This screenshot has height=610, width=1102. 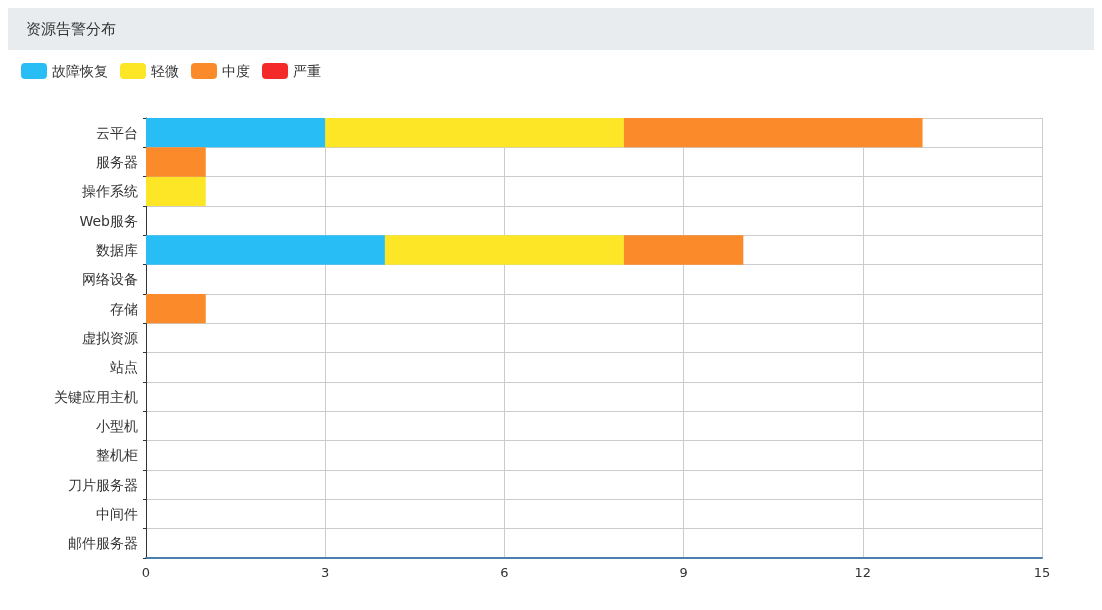 What do you see at coordinates (236, 71) in the screenshot?
I see `legend-label: 中度` at bounding box center [236, 71].